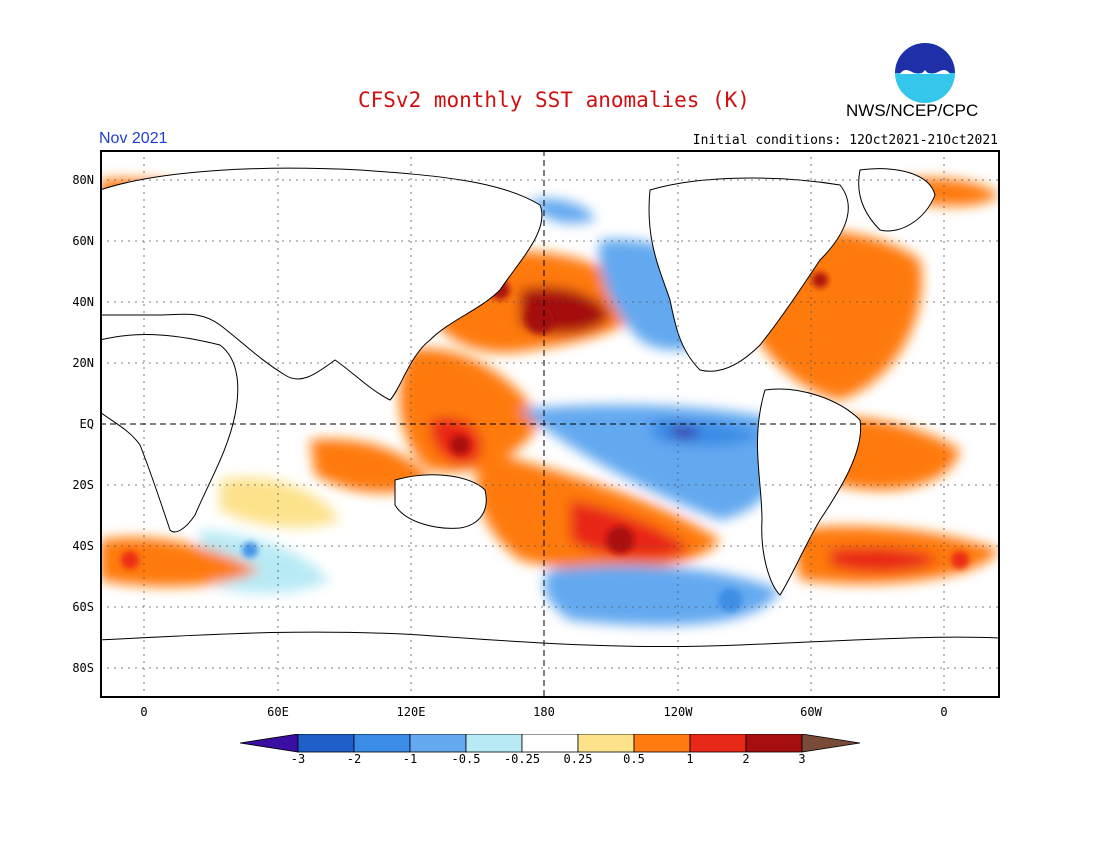  I want to click on lon-label-60e: 60E, so click(278, 712).